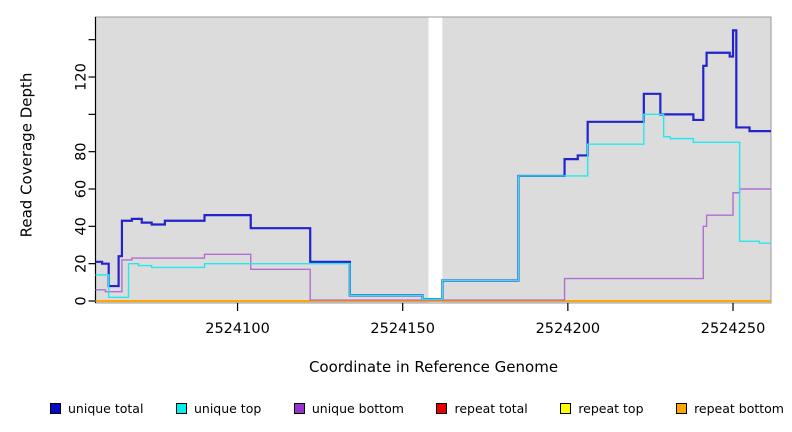  I want to click on legend-label: repeat top, so click(611, 408).